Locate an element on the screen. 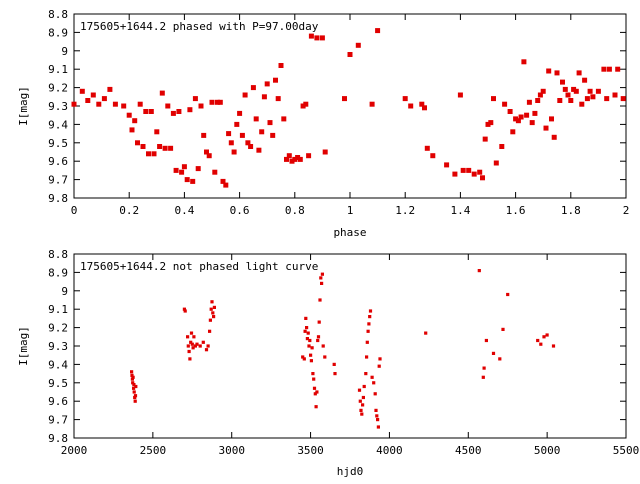  phased-y-tick-label: 9 is located at coordinates (64, 51).